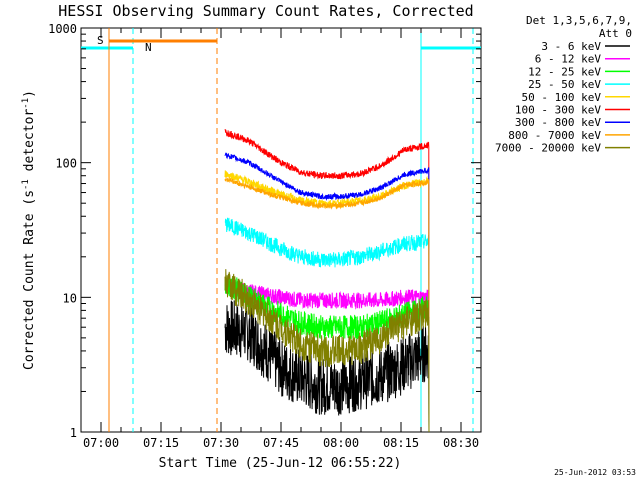 This screenshot has width=640, height=480. What do you see at coordinates (148, 47) in the screenshot?
I see `night-label: N` at bounding box center [148, 47].